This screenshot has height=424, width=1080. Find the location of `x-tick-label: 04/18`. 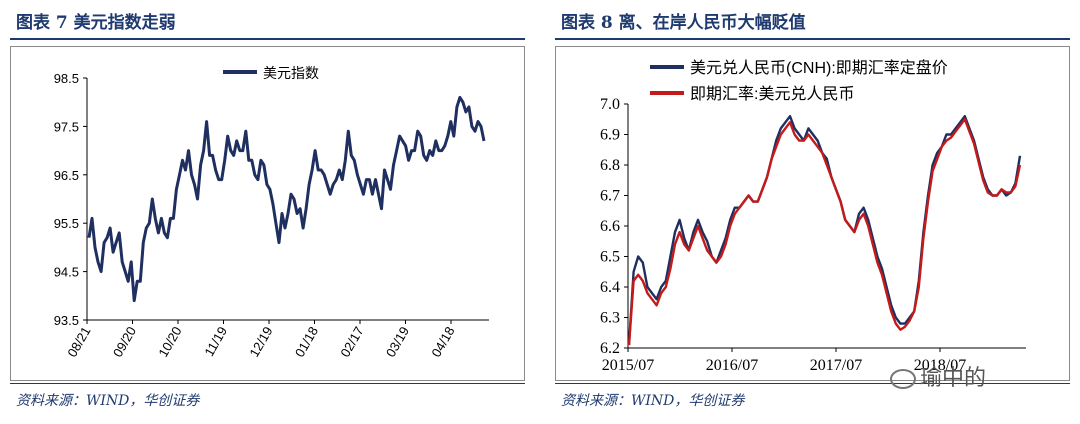

x-tick-label: 04/18 is located at coordinates (442, 342).